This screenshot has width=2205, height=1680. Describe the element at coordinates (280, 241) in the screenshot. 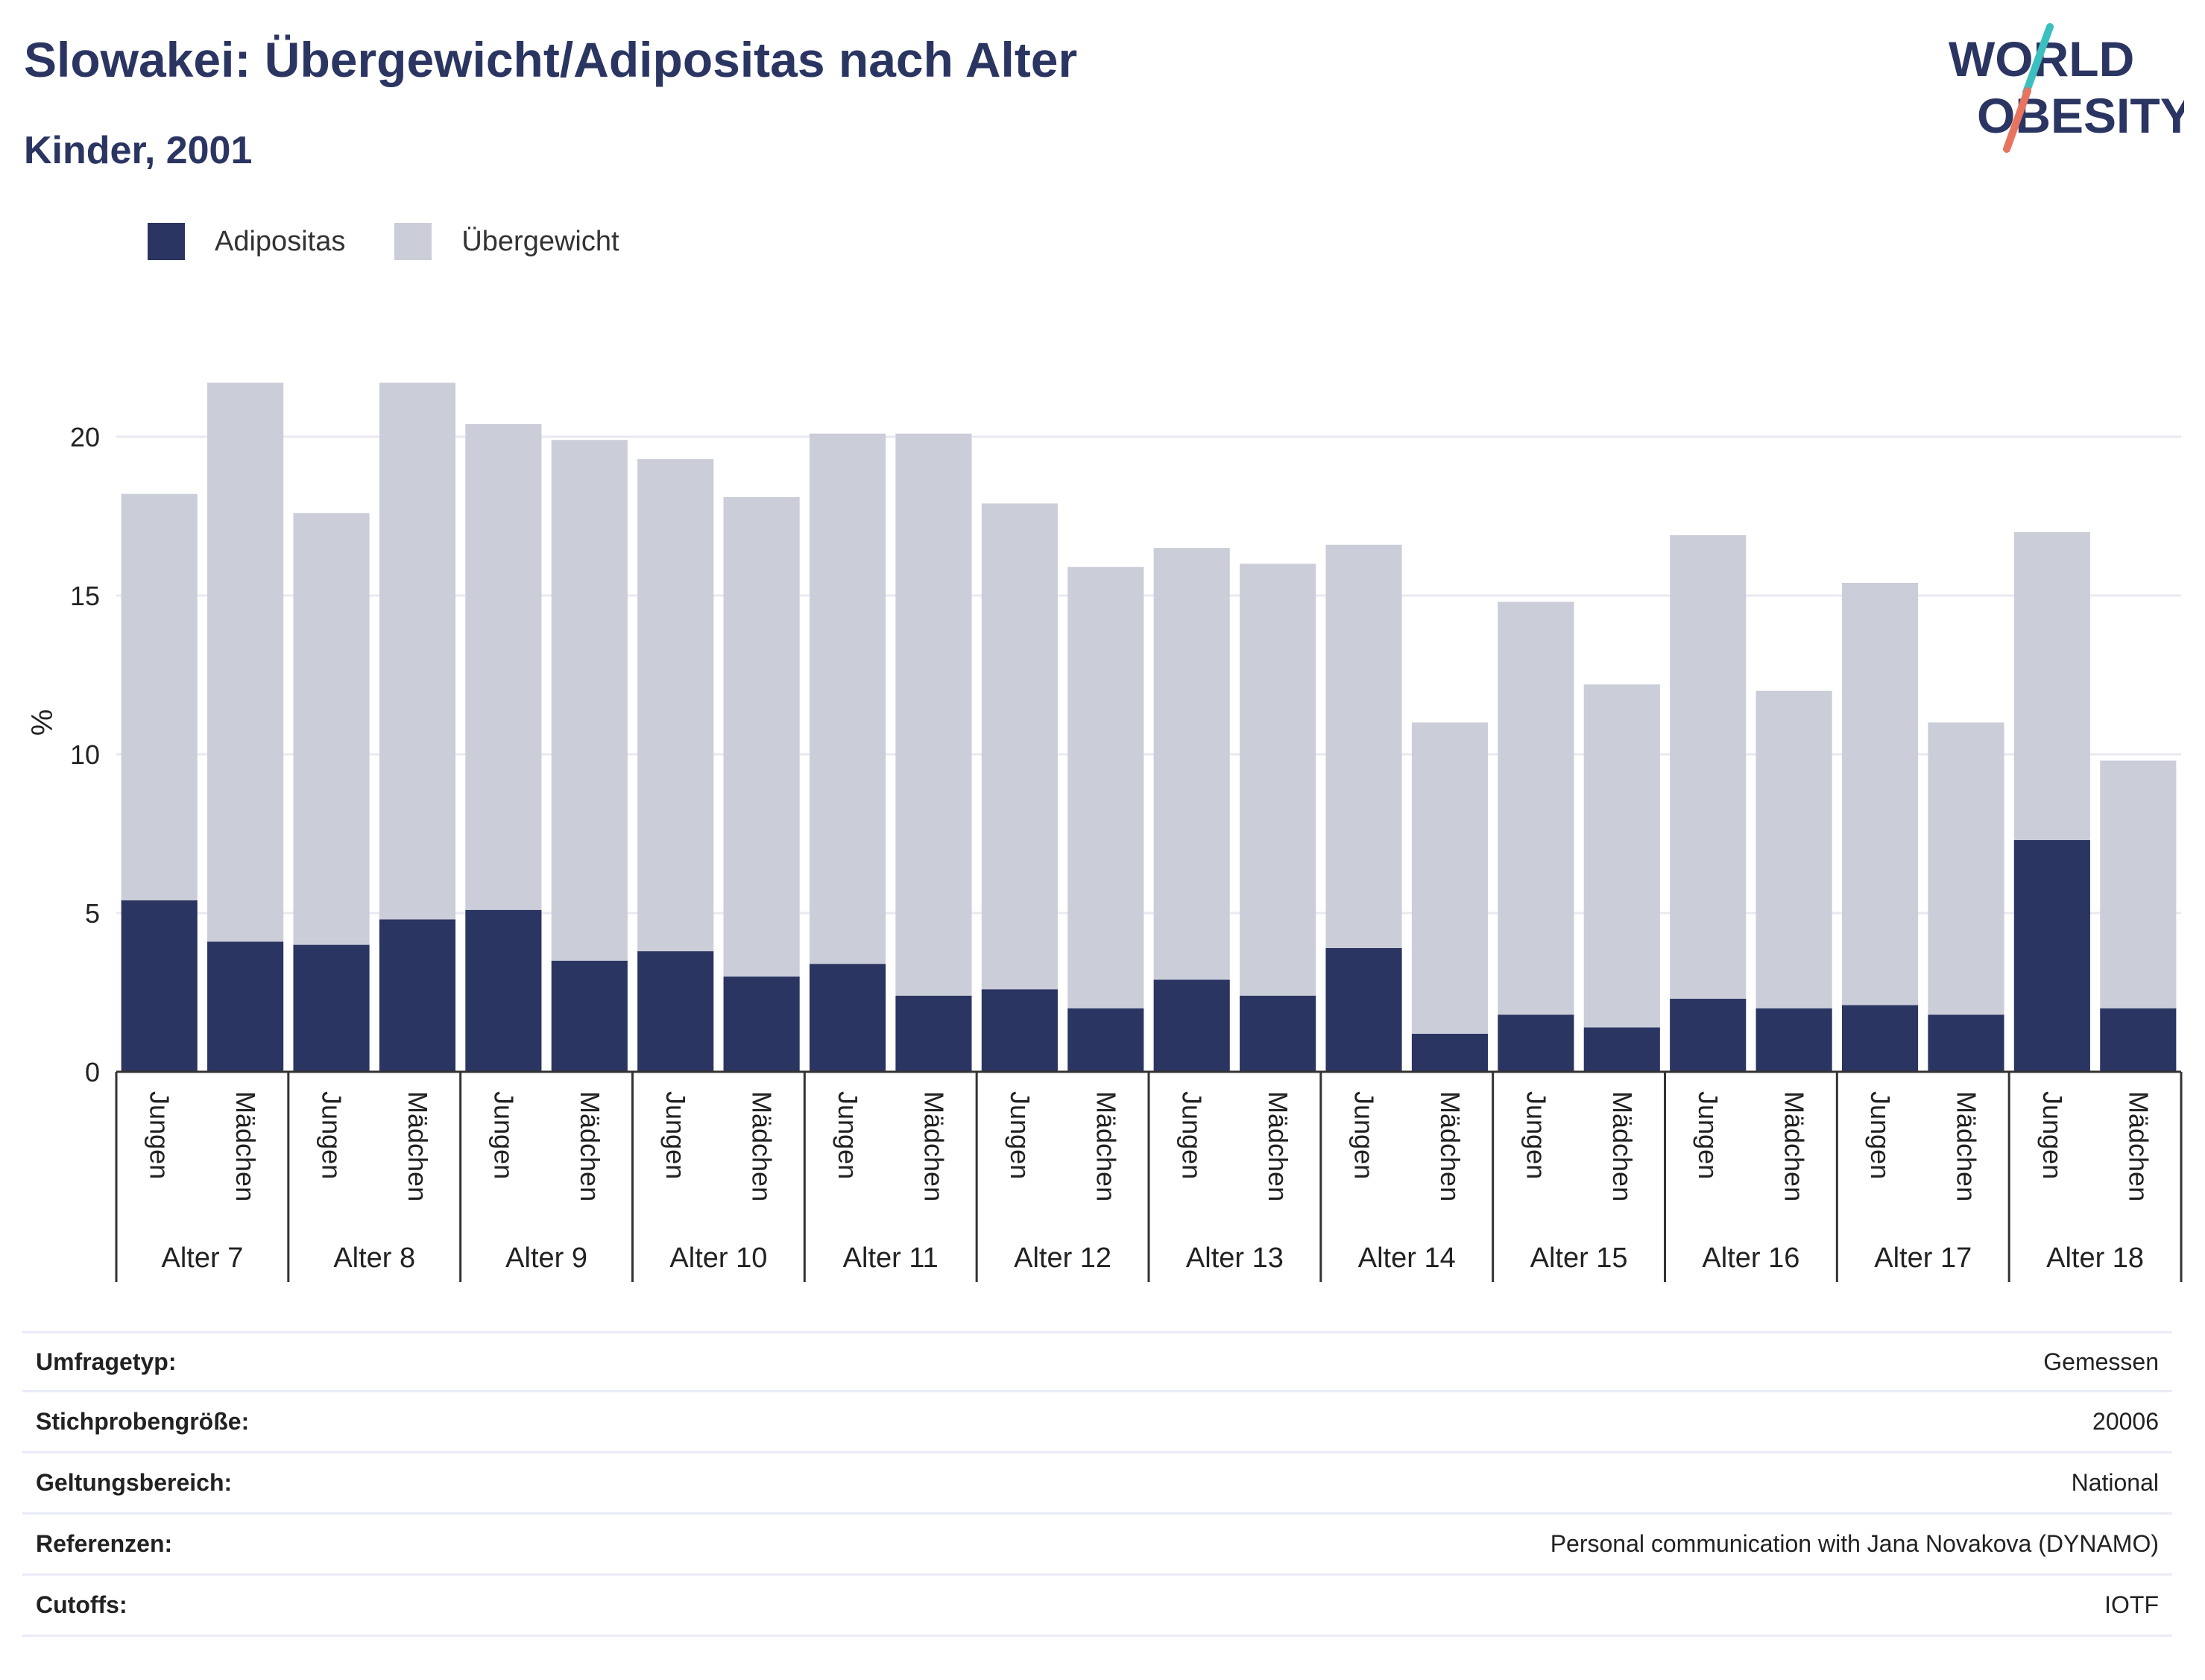

I see `legend-label-adipositas: Adipositas` at that location.